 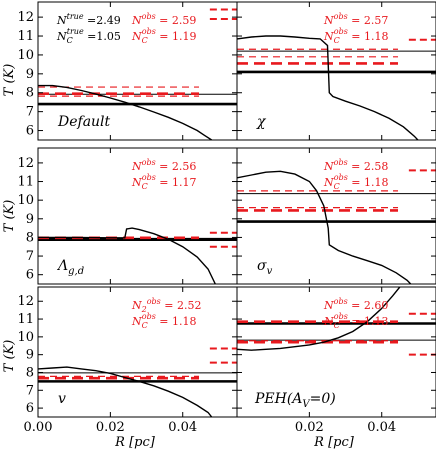 What do you see at coordinates (135, 442) in the screenshot?
I see `x-axis-label-left: R [pc]` at bounding box center [135, 442].